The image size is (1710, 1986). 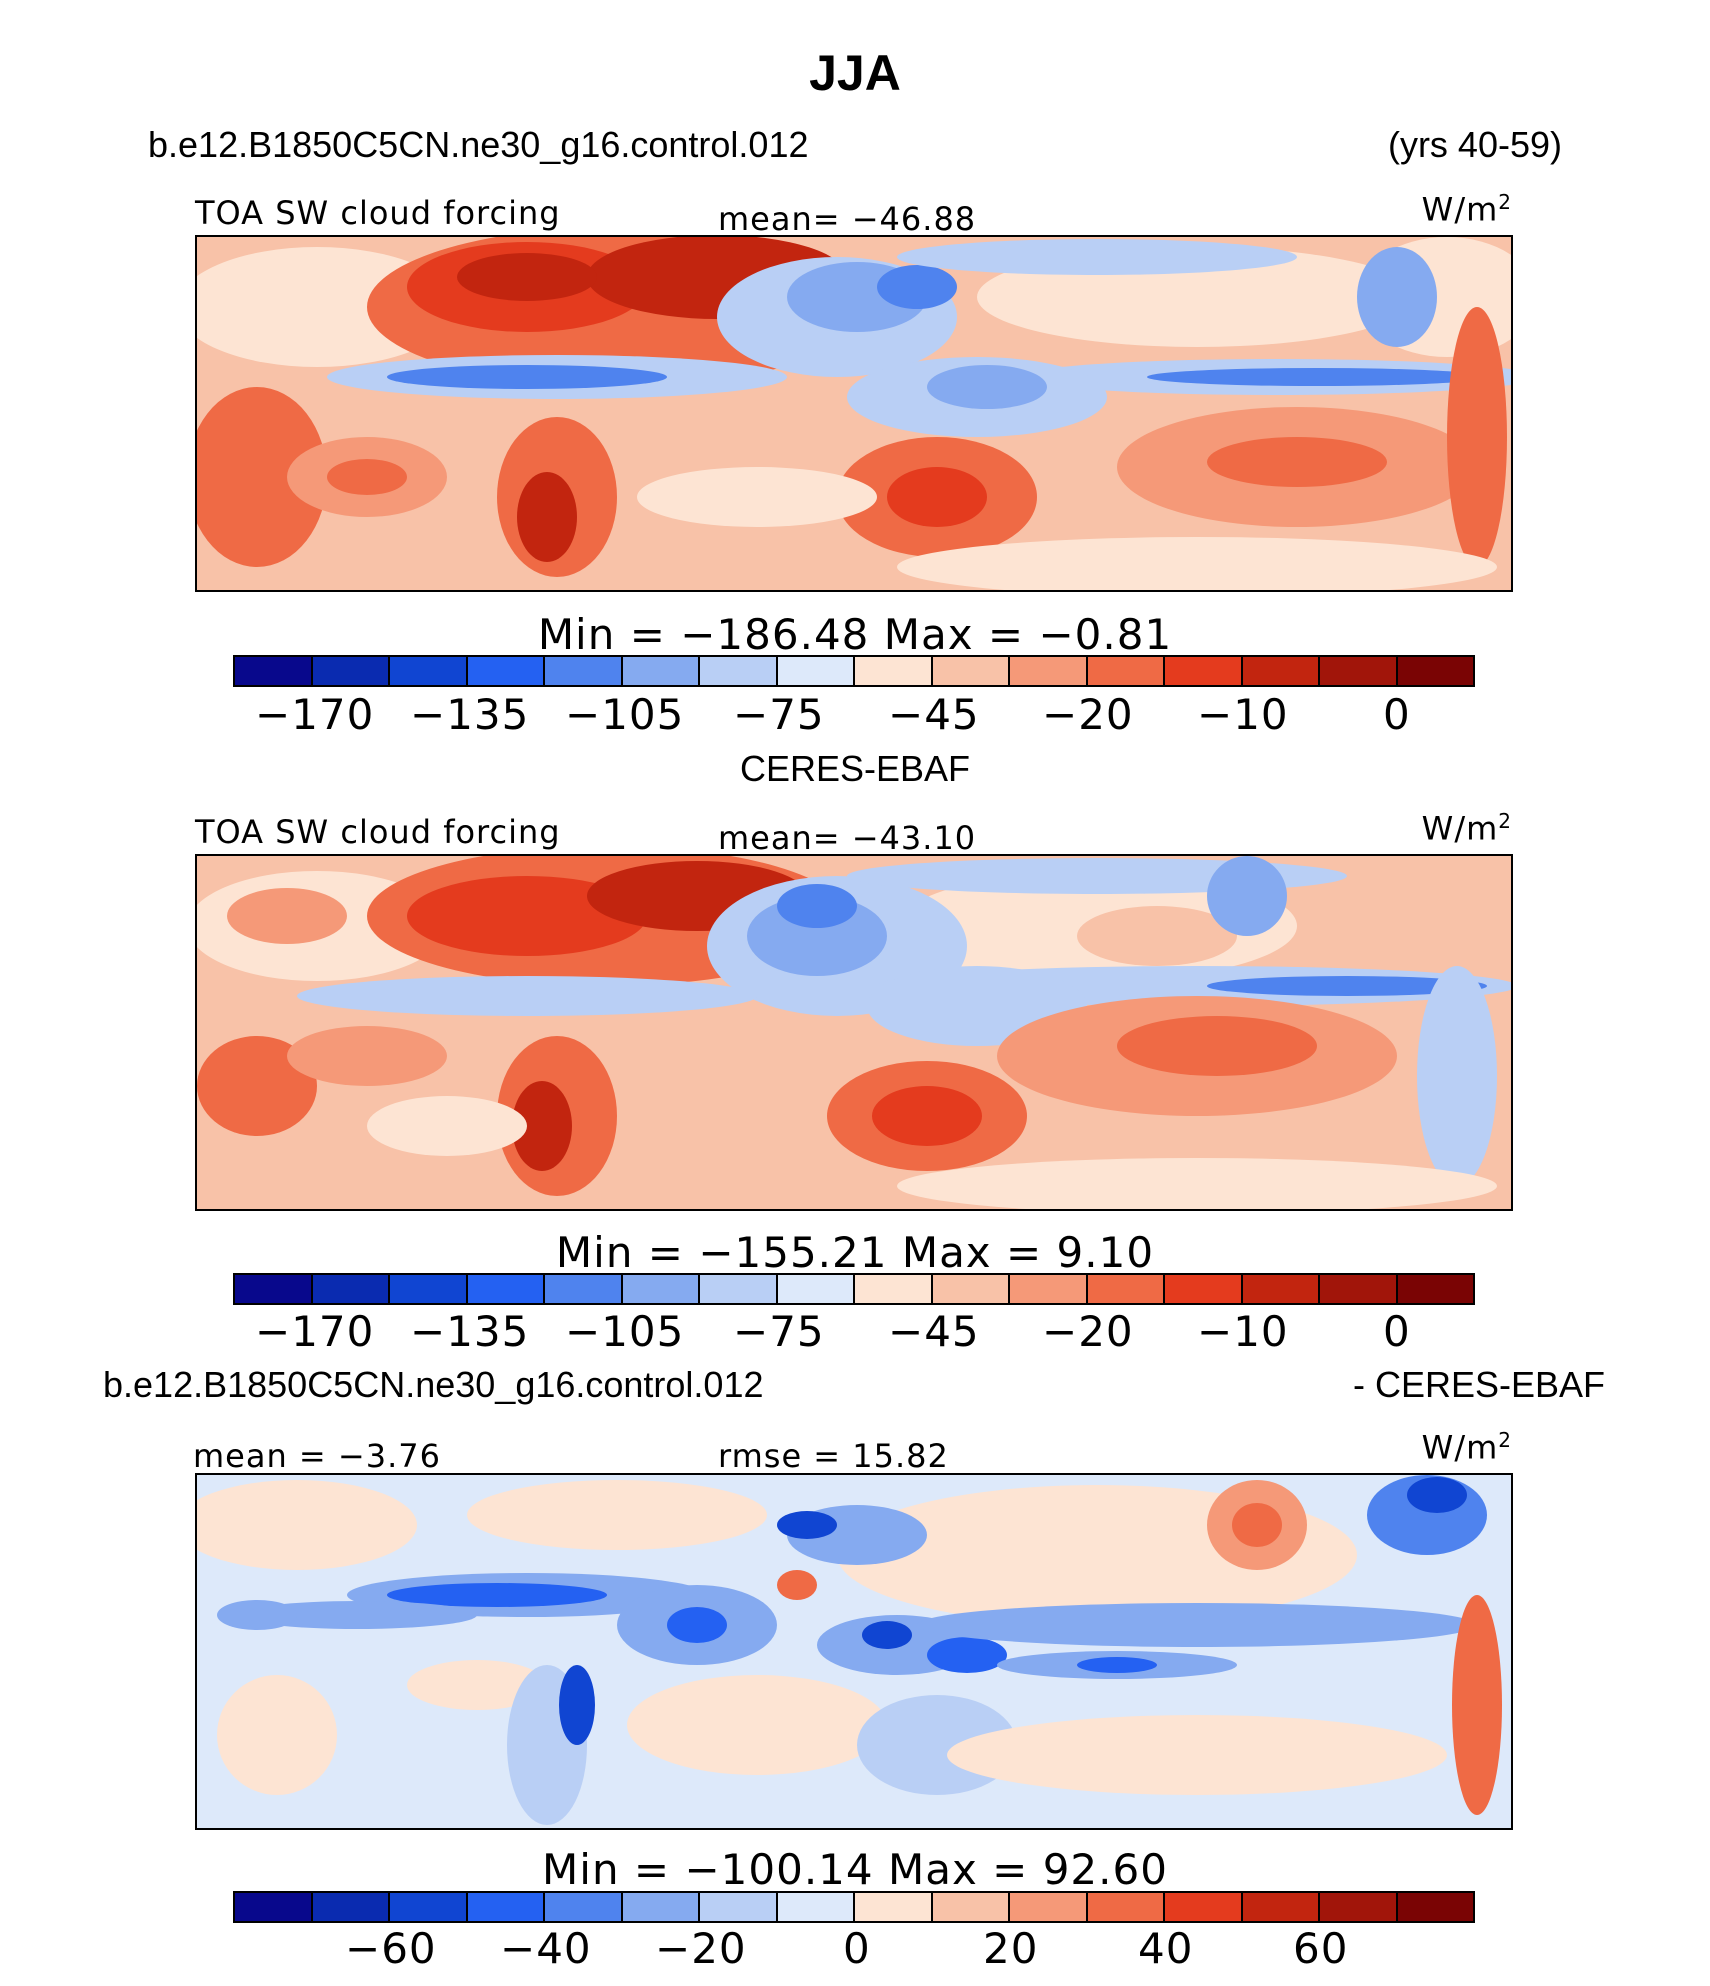 What do you see at coordinates (478, 144) in the screenshot?
I see `case-name: b.e12.B1850C5CN.ne30_g16.control.012` at bounding box center [478, 144].